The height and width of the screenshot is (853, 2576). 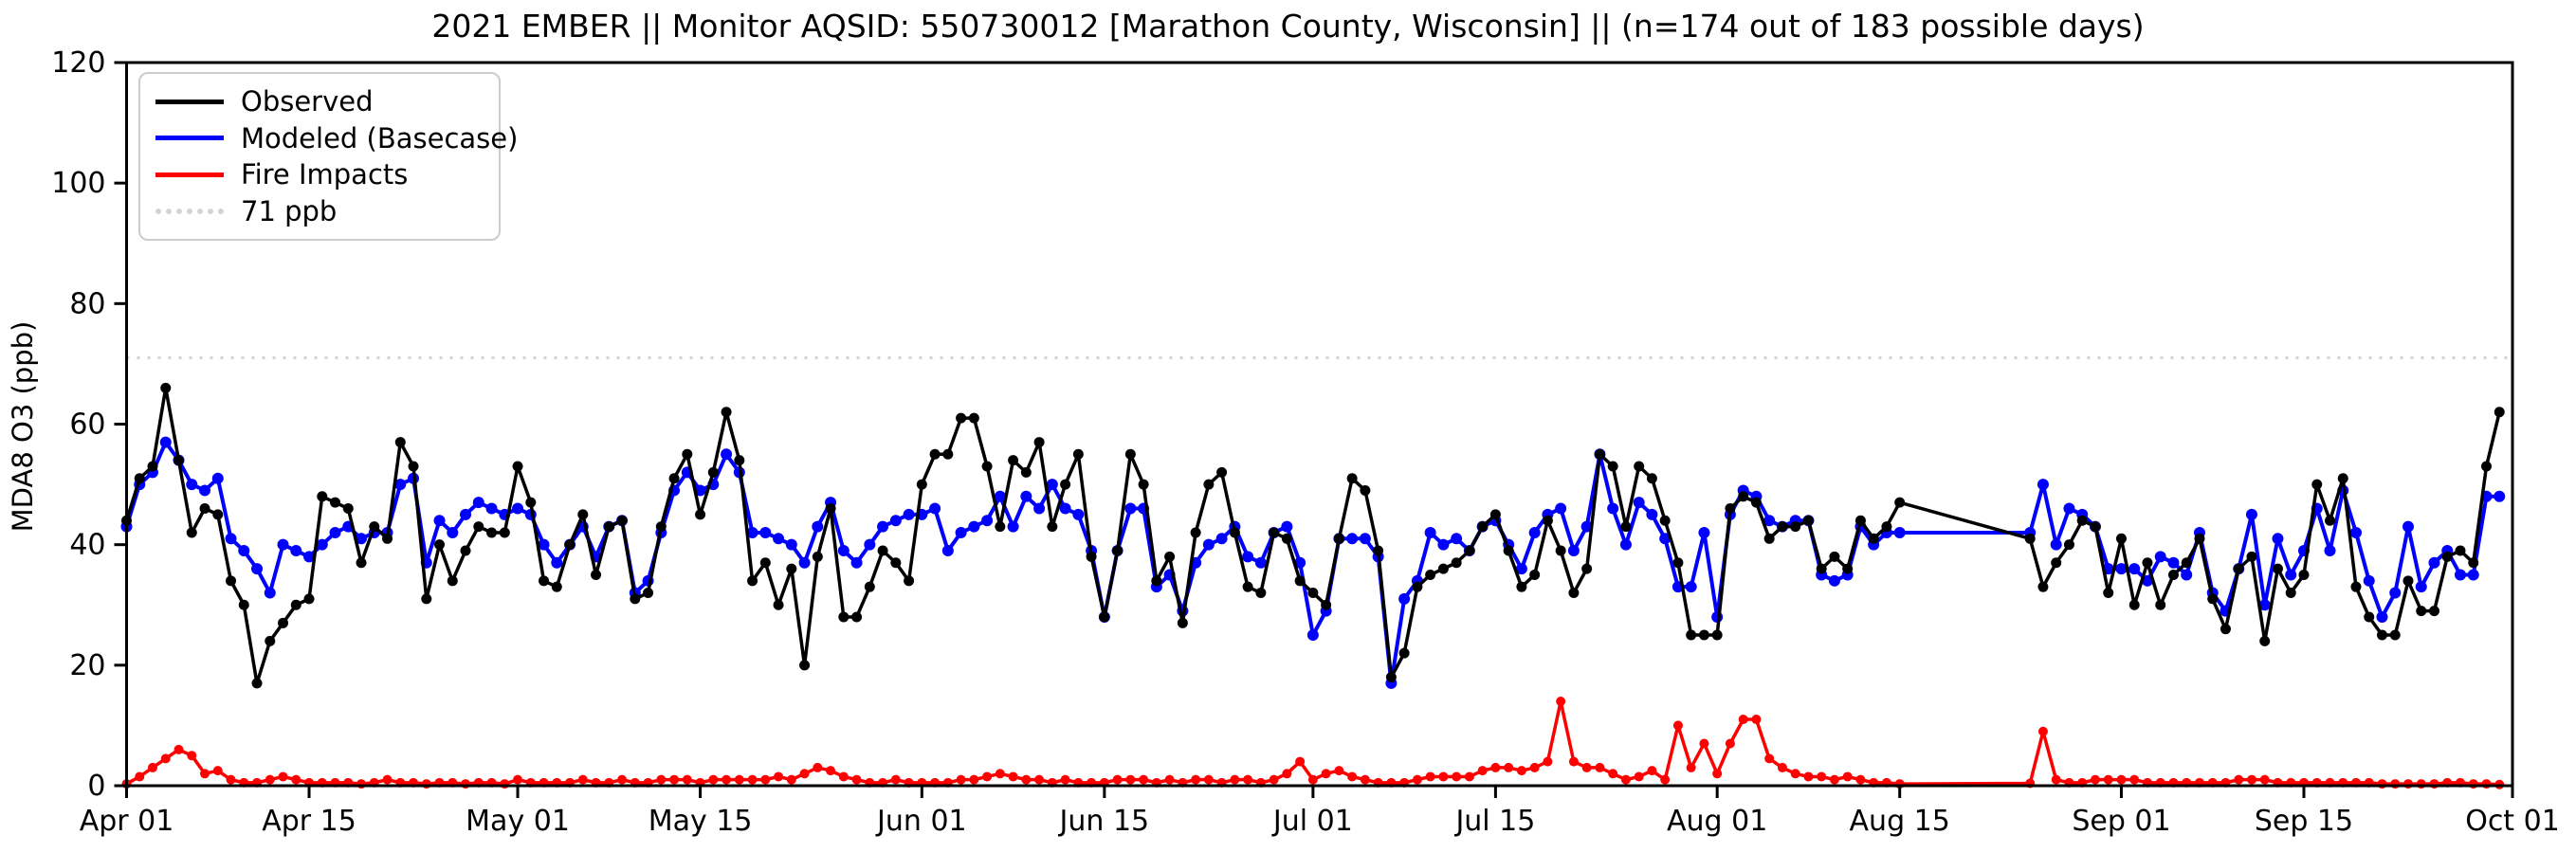 I want to click on svg-text: Jul 01, so click(x=1312, y=821).